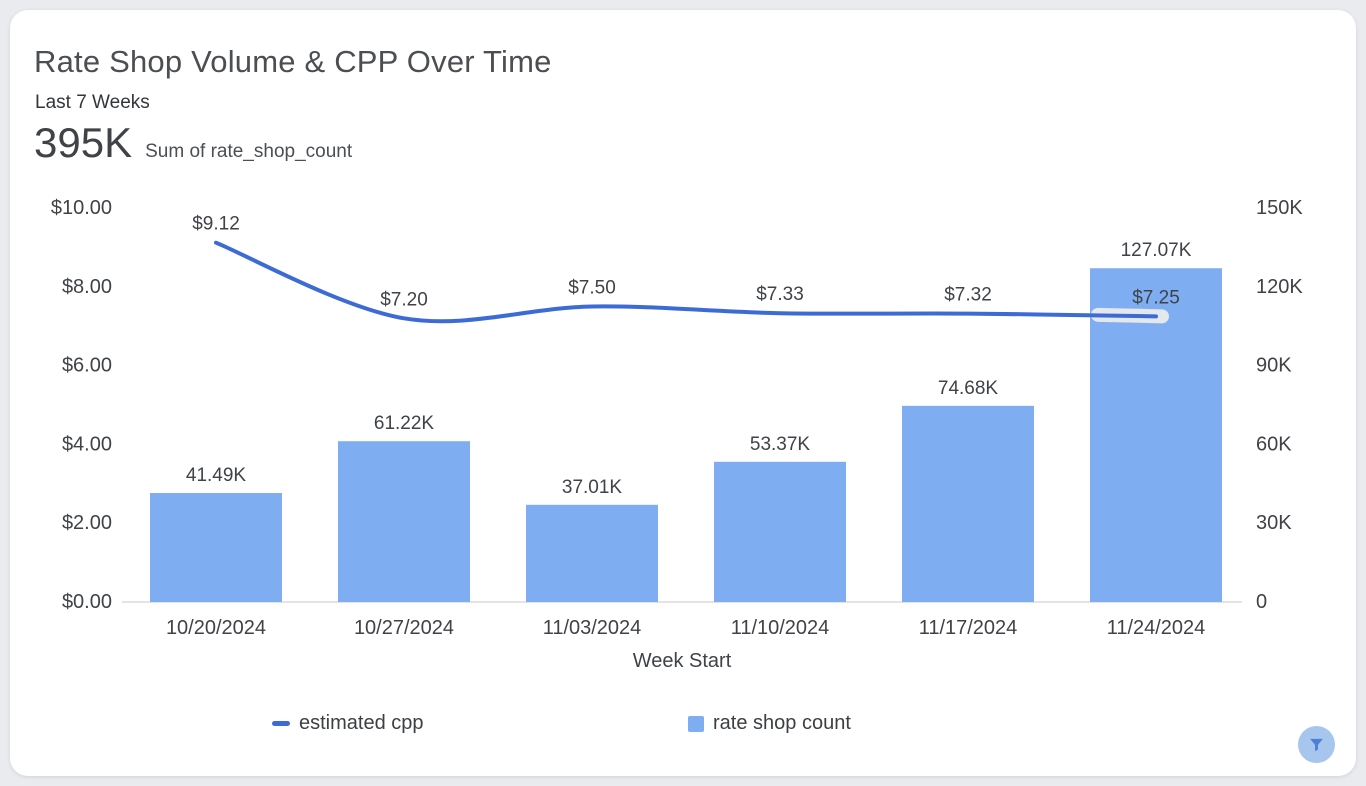 The height and width of the screenshot is (786, 1366). Describe the element at coordinates (1156, 297) in the screenshot. I see `line-value-label: $7.25` at that location.